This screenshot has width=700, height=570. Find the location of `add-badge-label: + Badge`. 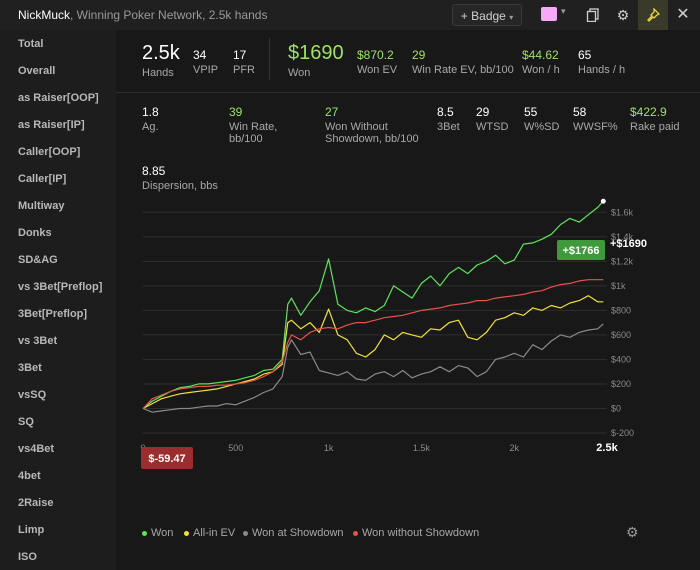

add-badge-label: + Badge is located at coordinates (483, 16).